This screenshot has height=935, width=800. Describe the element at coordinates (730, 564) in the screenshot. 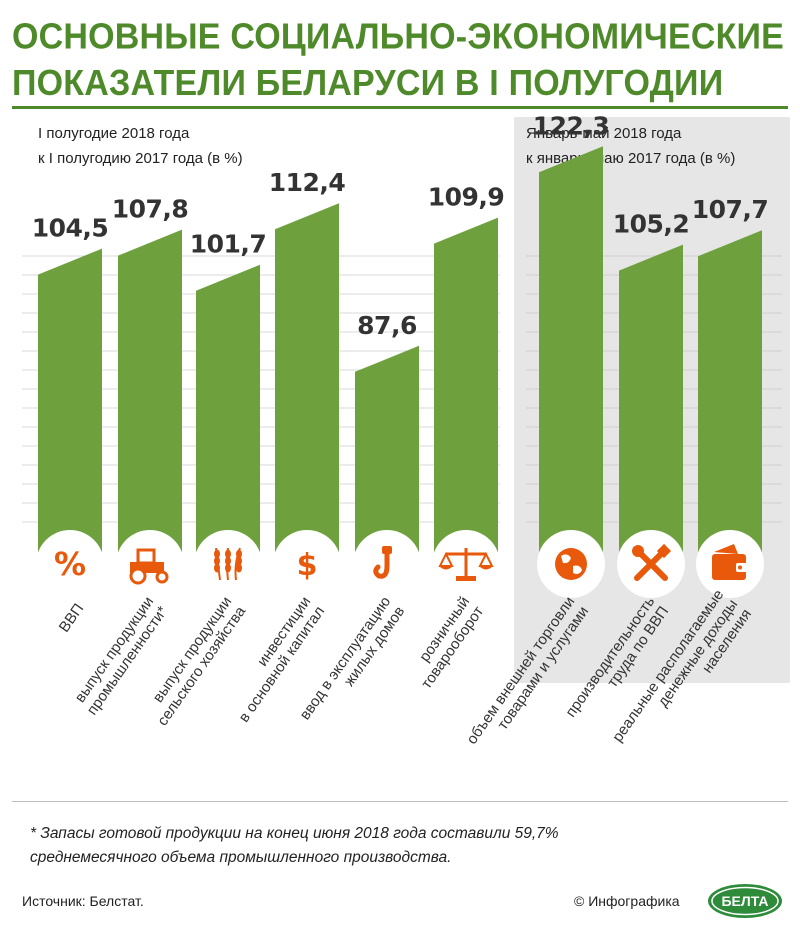

I see `wallet-icon` at that location.